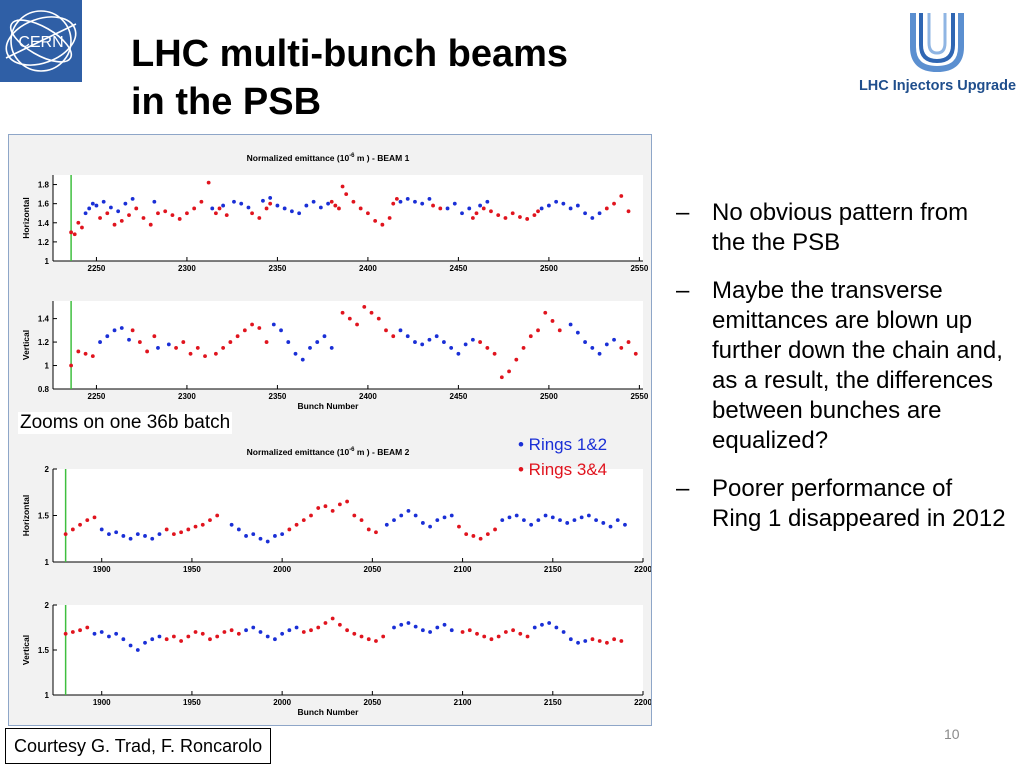 This screenshot has height=768, width=1024. What do you see at coordinates (282, 569) in the screenshot?
I see `x-tick-label: 2000` at bounding box center [282, 569].